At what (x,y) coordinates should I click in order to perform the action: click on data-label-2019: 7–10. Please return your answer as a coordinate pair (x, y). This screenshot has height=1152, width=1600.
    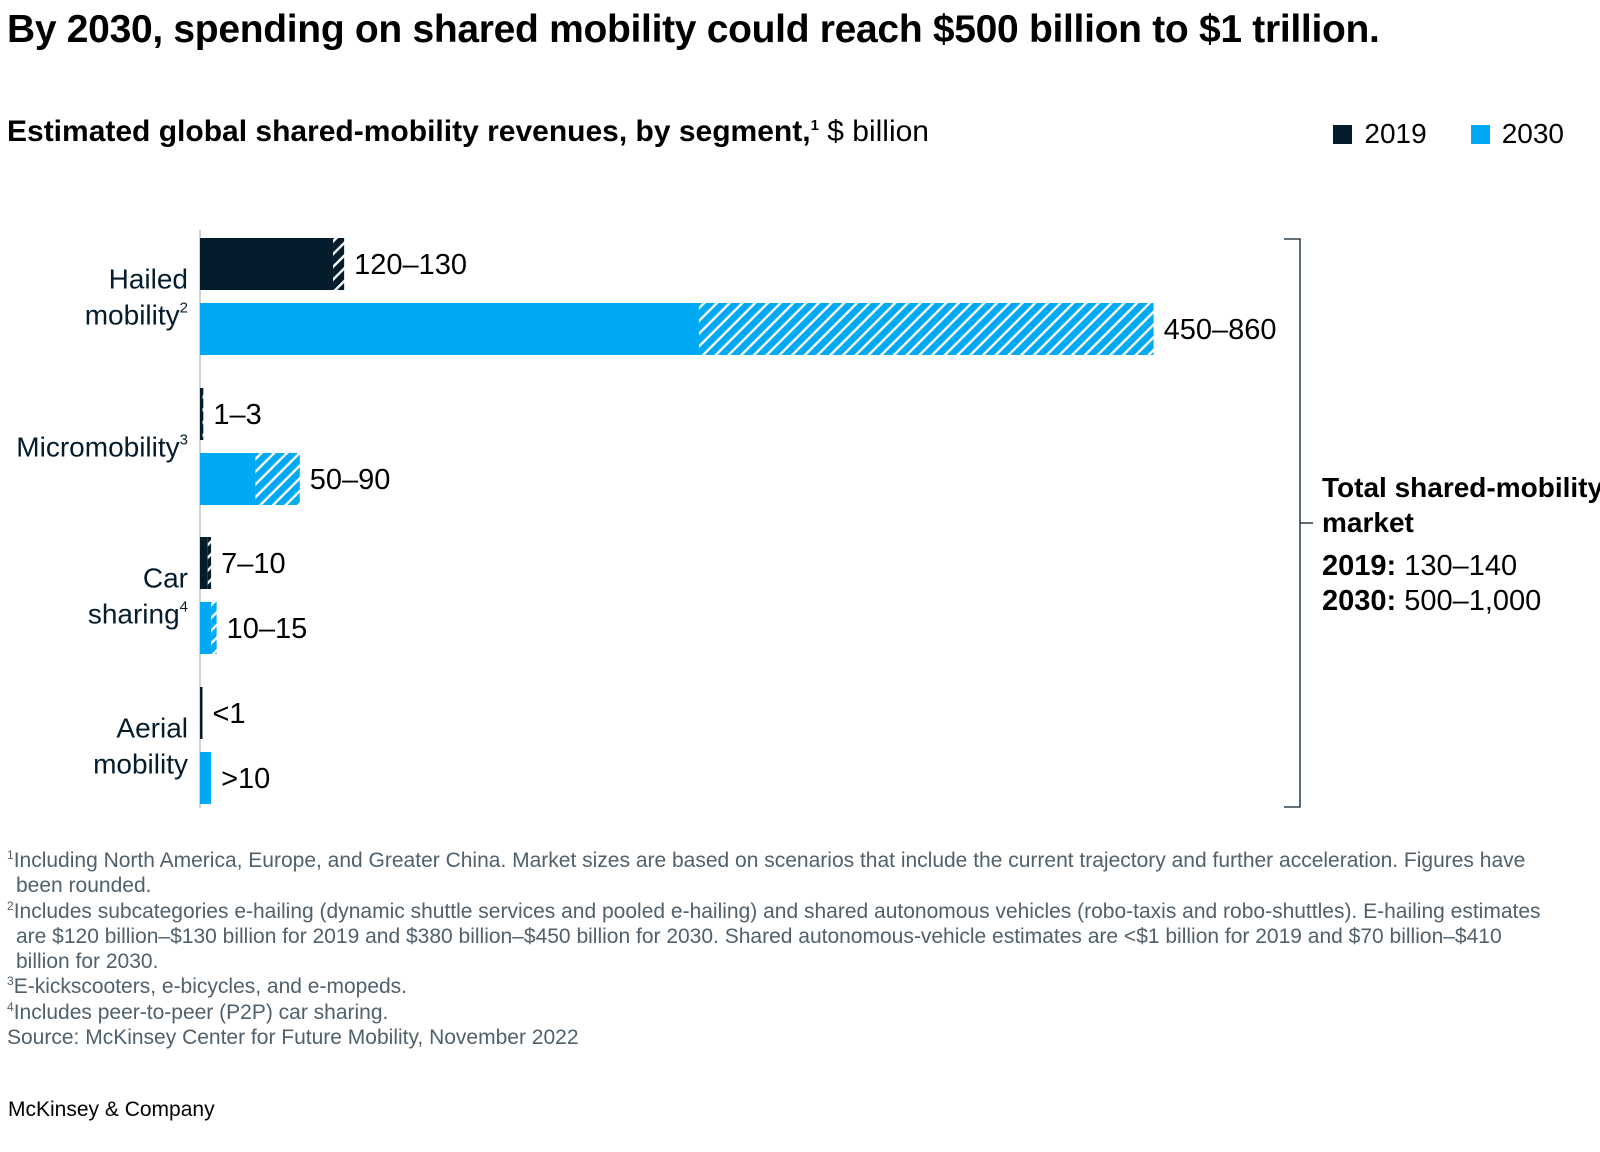
    Looking at the image, I should click on (253, 564).